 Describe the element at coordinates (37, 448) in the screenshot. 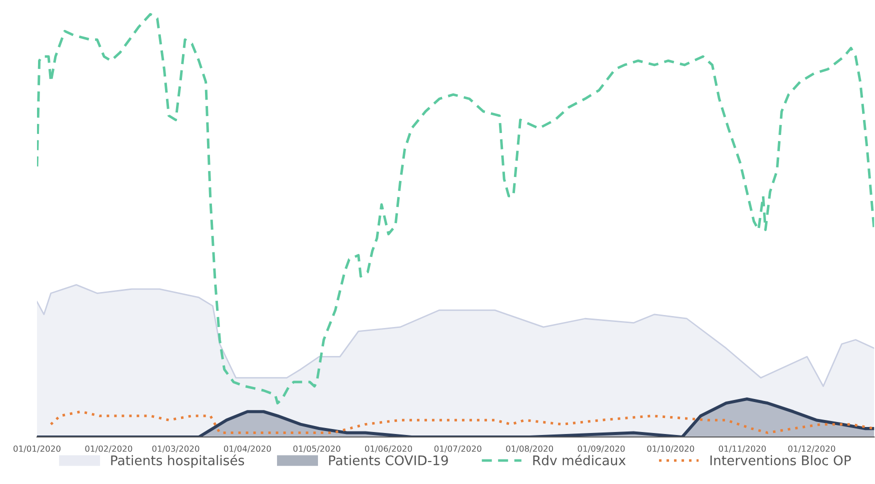

I see `x-tick-label: 01/01/2020` at that location.